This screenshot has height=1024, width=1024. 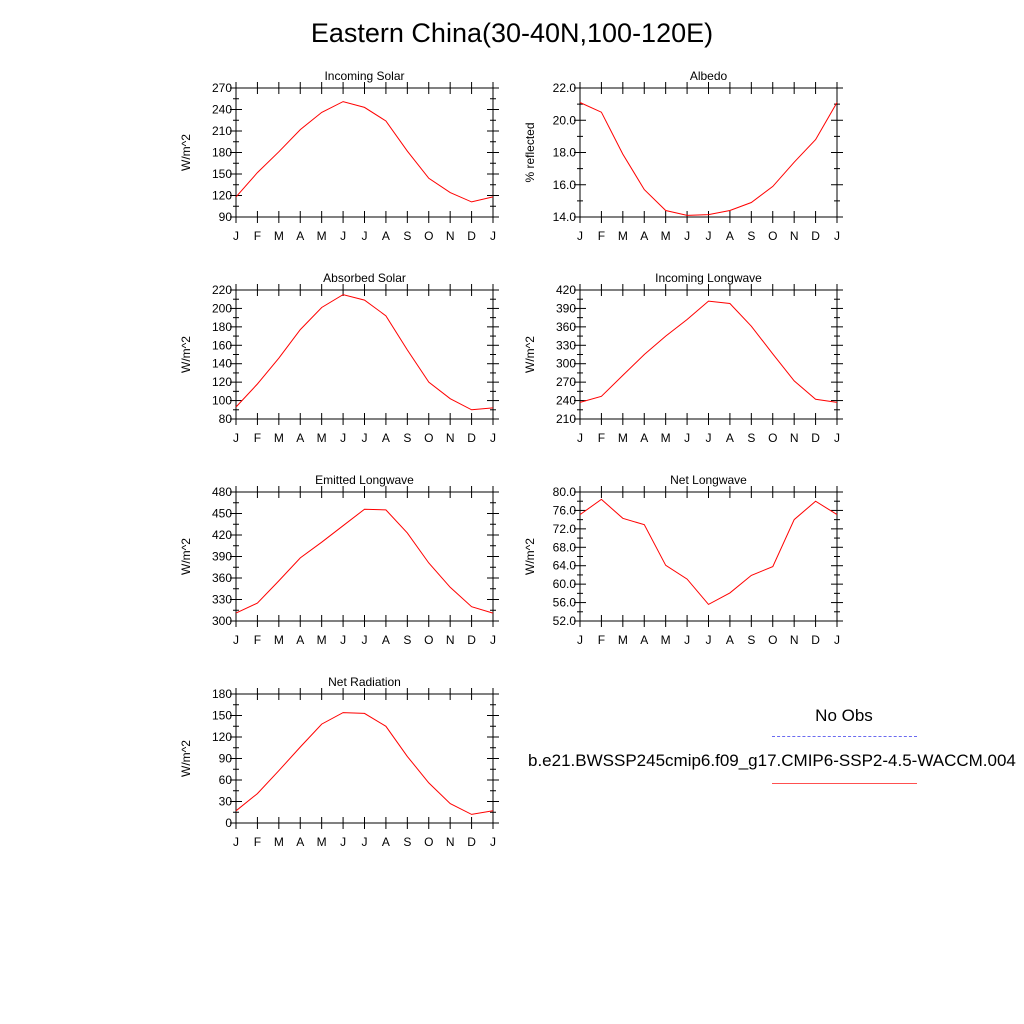 What do you see at coordinates (566, 401) in the screenshot?
I see `incoming-longwave-ytick-label: 240` at bounding box center [566, 401].